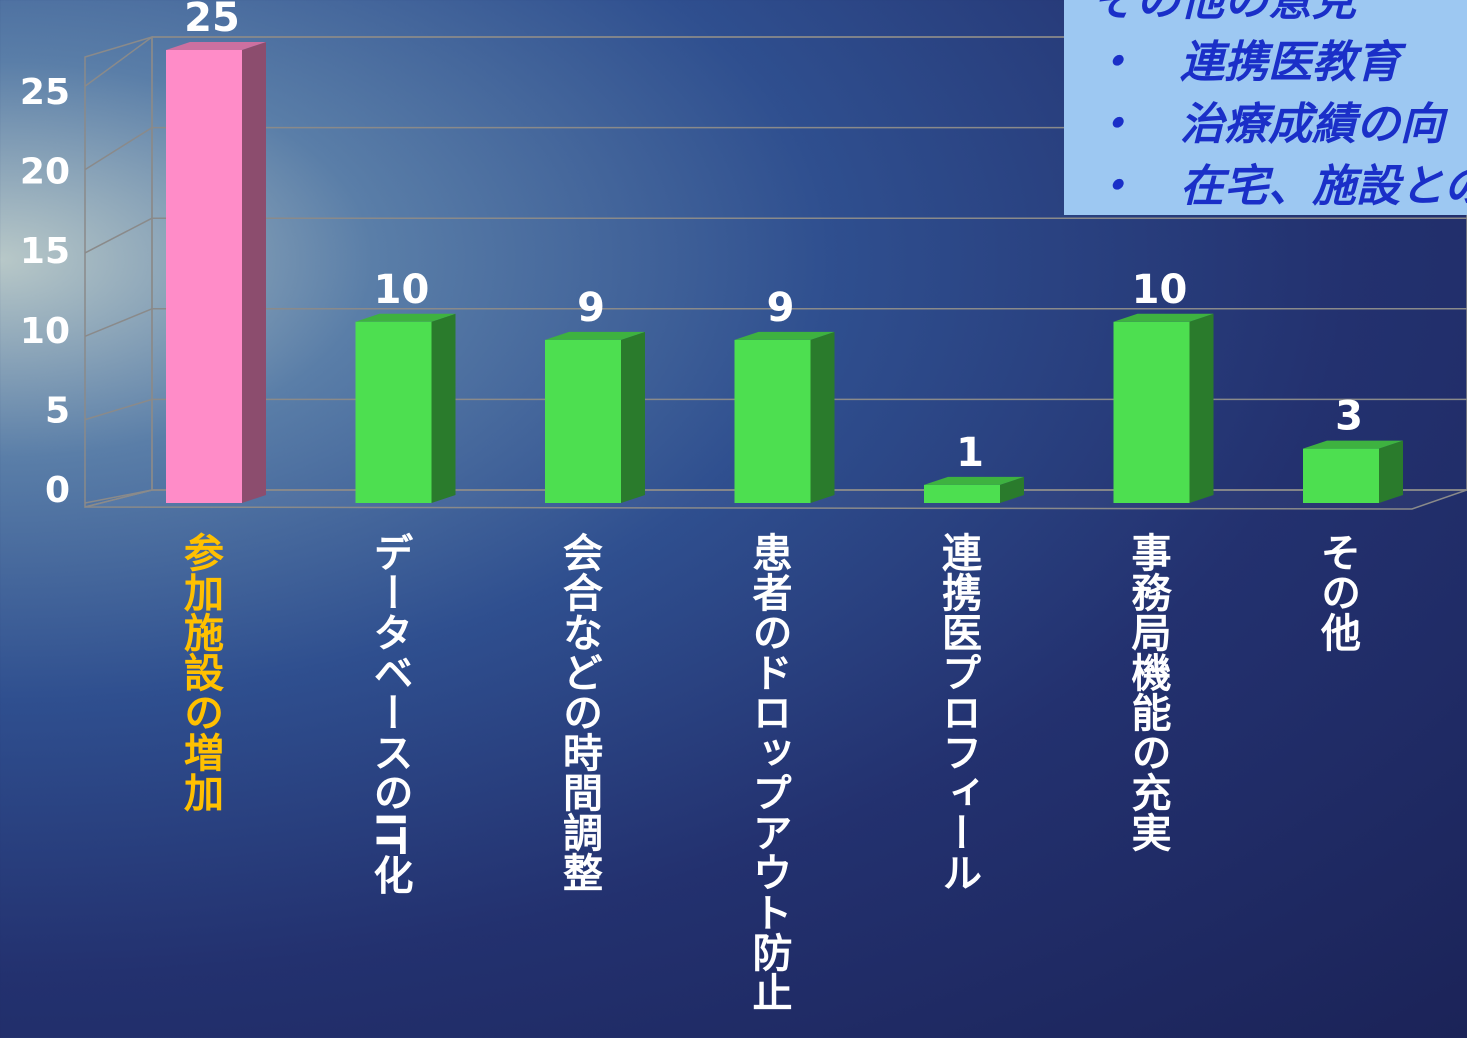  I want to click on note-box: その他の意見 ・ 連携医教育 ・ 治療成績の向 ・ 在宅、施設との, so click(1265, 107).